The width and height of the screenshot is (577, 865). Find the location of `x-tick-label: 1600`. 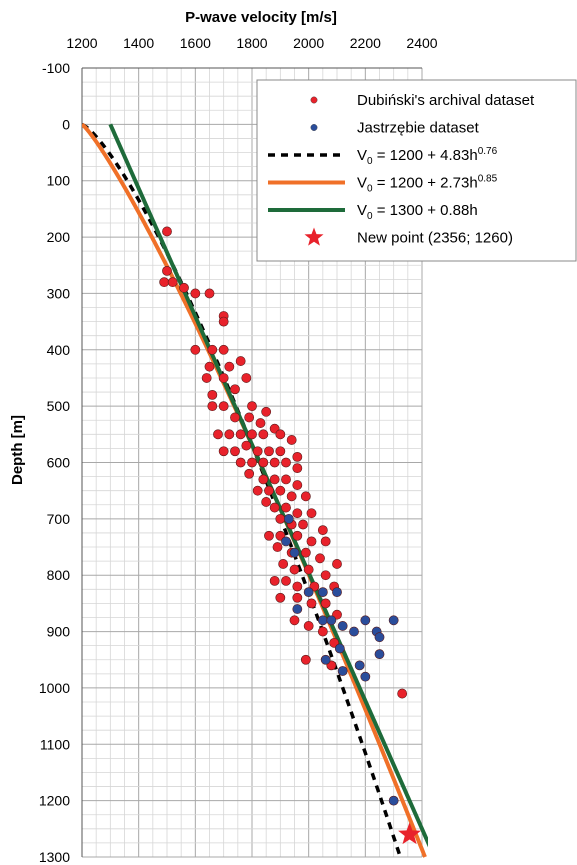

x-tick-label: 1600 is located at coordinates (195, 43).